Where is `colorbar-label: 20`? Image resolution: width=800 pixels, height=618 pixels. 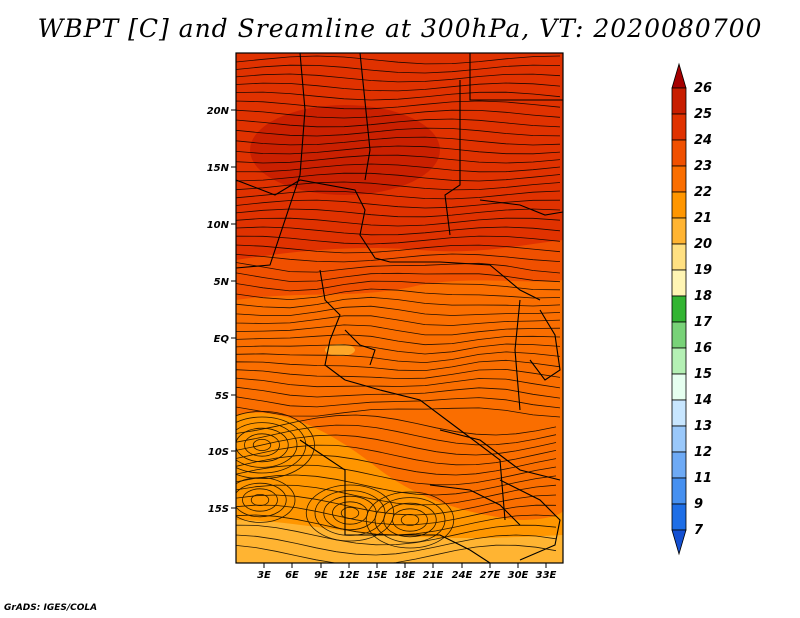 colorbar-label: 20 is located at coordinates (703, 244).